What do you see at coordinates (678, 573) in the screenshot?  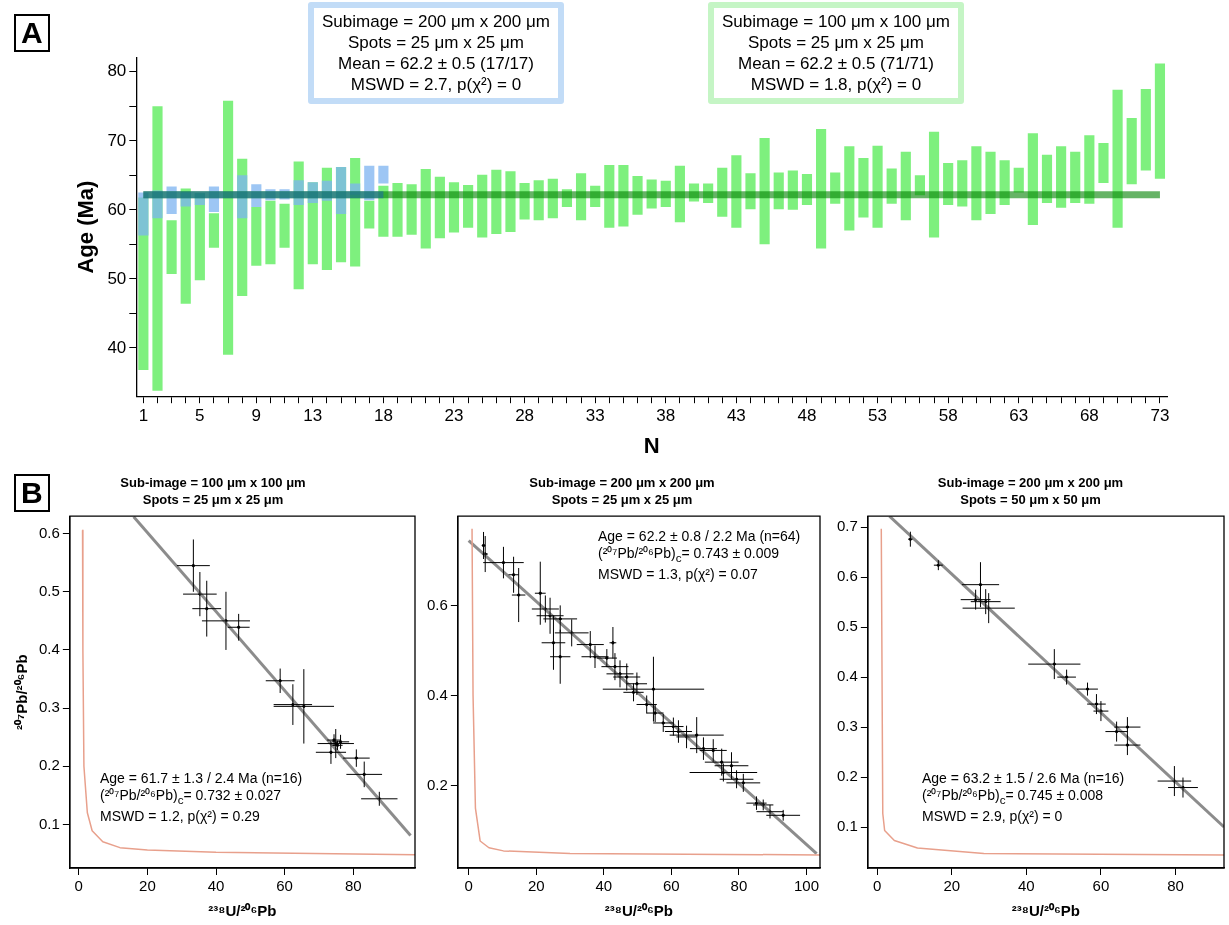 I see `annotation: MSWD = 1.3, p(χ²) = 0.07` at bounding box center [678, 573].